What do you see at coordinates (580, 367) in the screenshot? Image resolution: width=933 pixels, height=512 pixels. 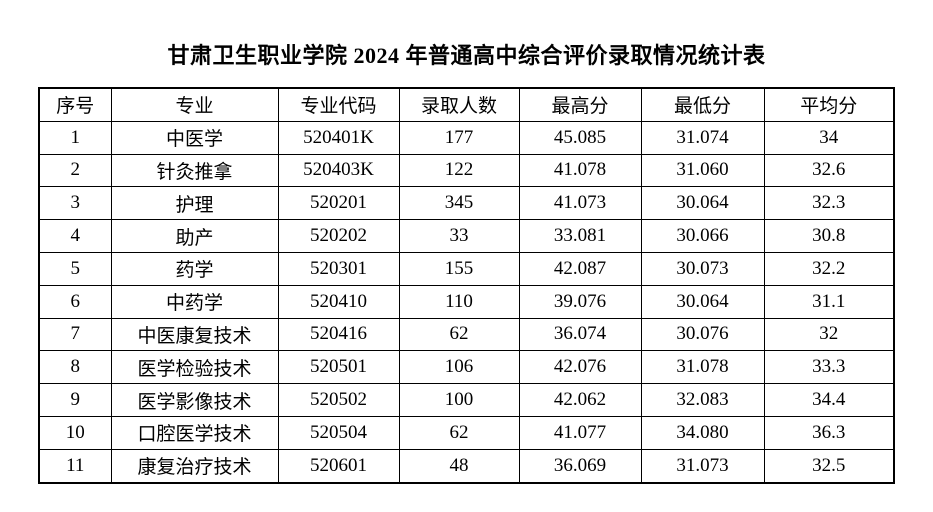 I see `table-cell: 42.076` at bounding box center [580, 367].